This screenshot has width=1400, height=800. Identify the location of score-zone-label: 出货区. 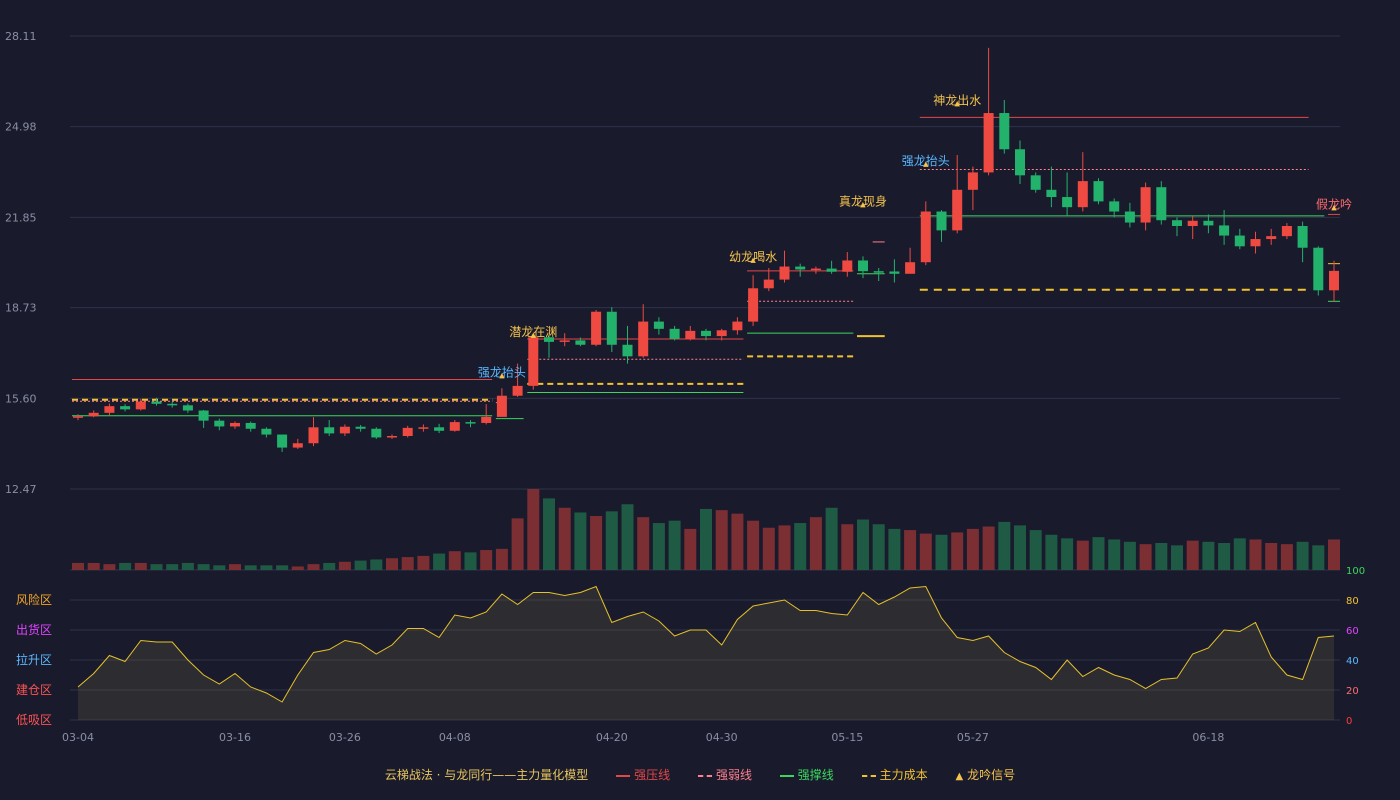
(34, 629).